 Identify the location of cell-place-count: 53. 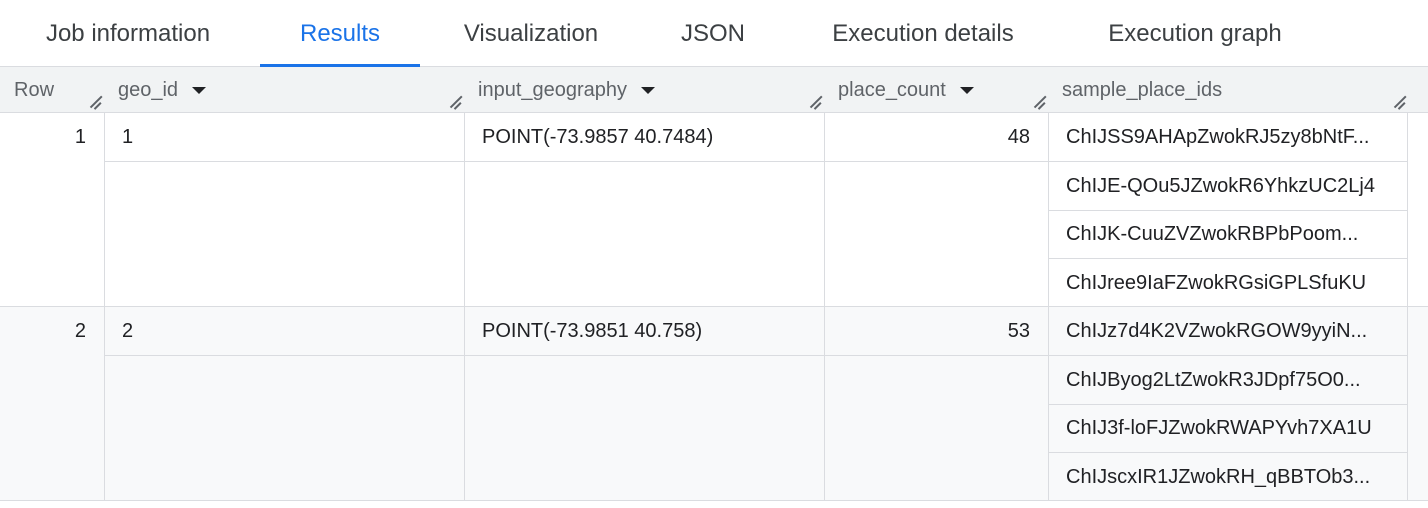
(1018, 331).